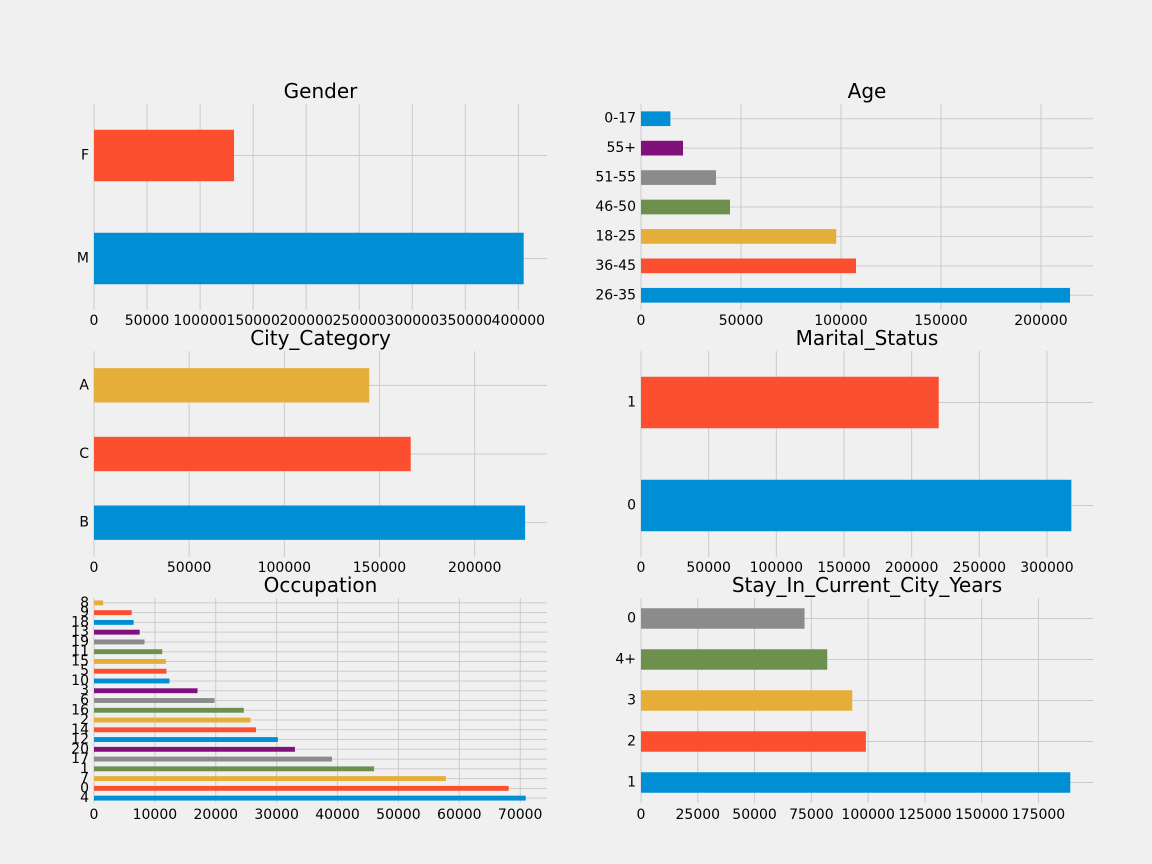 Image resolution: width=1152 pixels, height=864 pixels. Describe the element at coordinates (625, 660) in the screenshot. I see `y-tick-label: 4+` at that location.